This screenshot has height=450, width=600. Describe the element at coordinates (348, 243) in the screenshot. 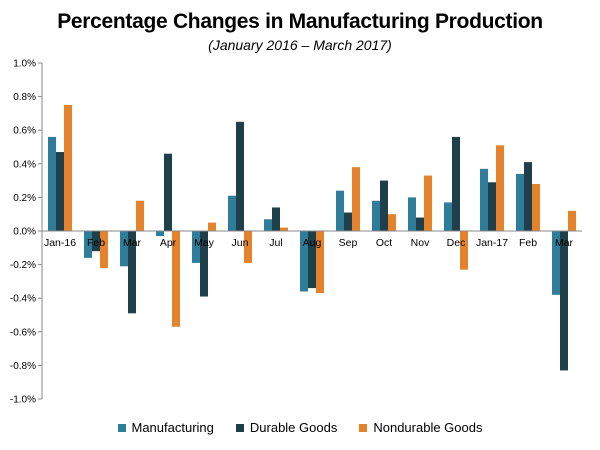

I see `x-tick-label: Sep` at that location.